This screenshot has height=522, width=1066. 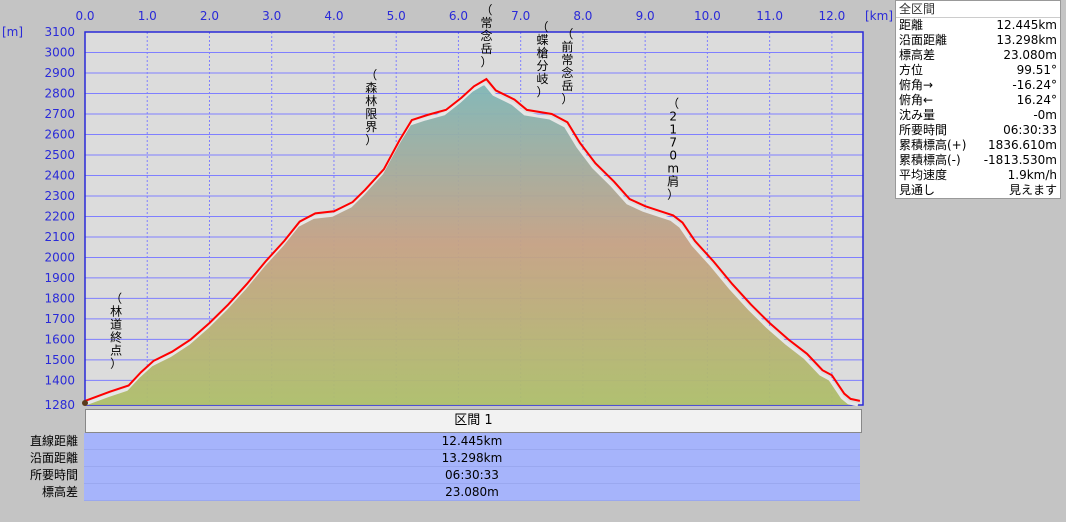 What do you see at coordinates (1045, 115) in the screenshot?
I see `stats-value: -0m` at bounding box center [1045, 115].